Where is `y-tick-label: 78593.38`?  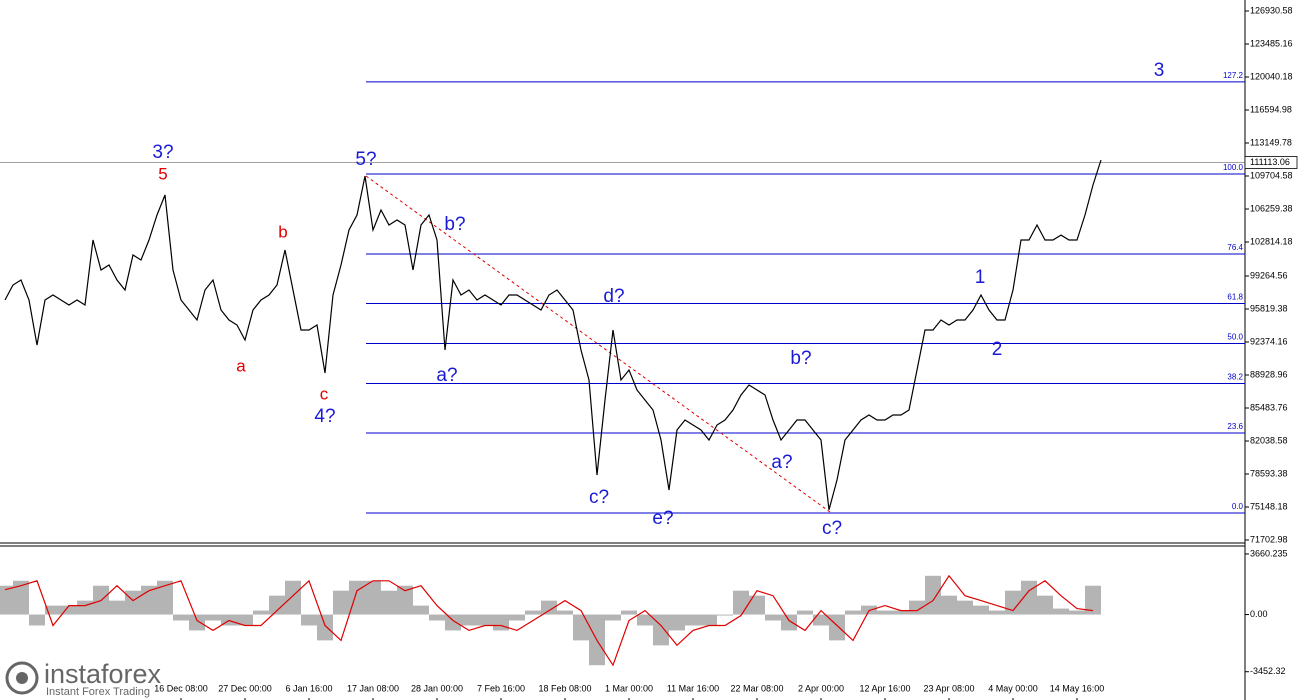
y-tick-label: 78593.38 is located at coordinates (1269, 473).